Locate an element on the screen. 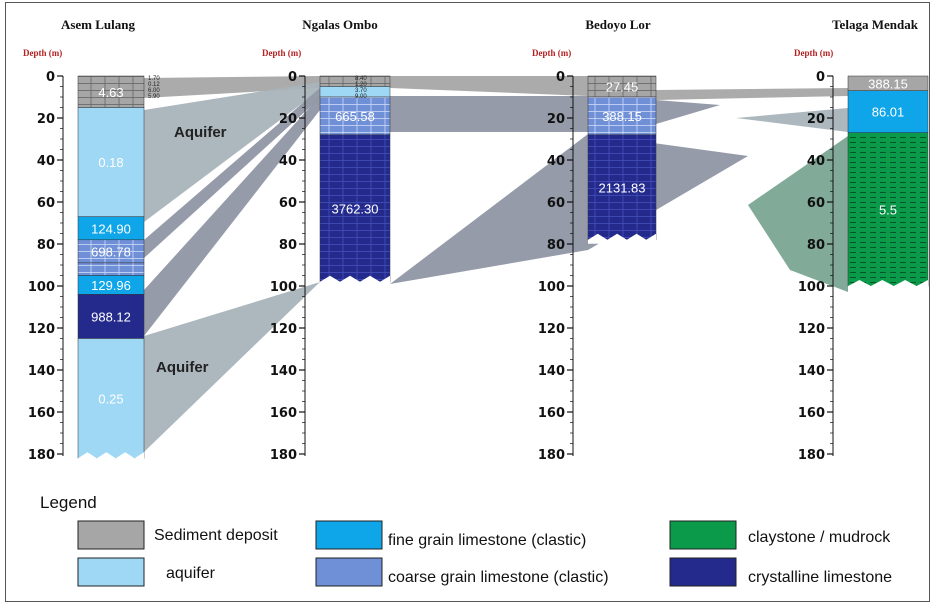  well-4: Telaga Mendak Depth (m) 388.15 86.01 5.5 is located at coordinates (861, 153).